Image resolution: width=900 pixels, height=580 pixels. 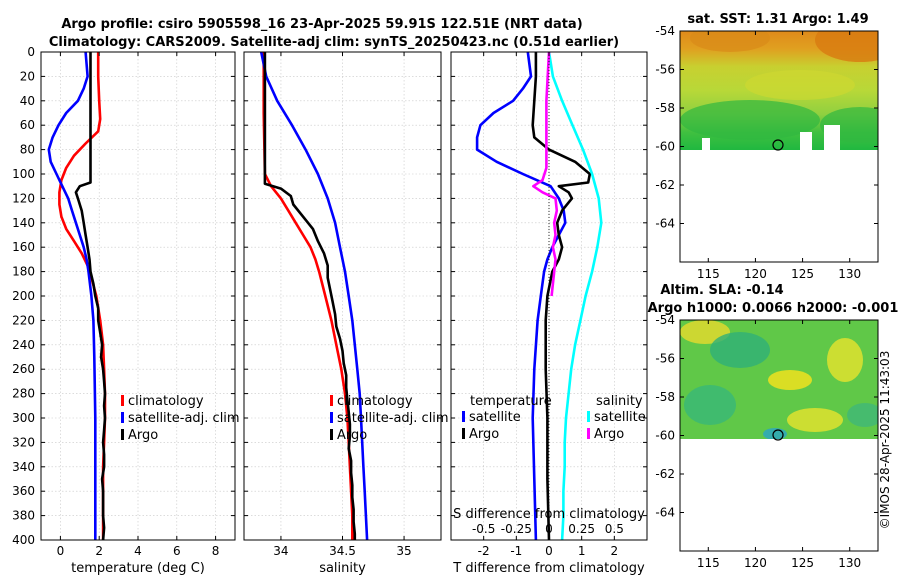 I want to click on top-tick-label: 0.25, so click(x=581, y=529).